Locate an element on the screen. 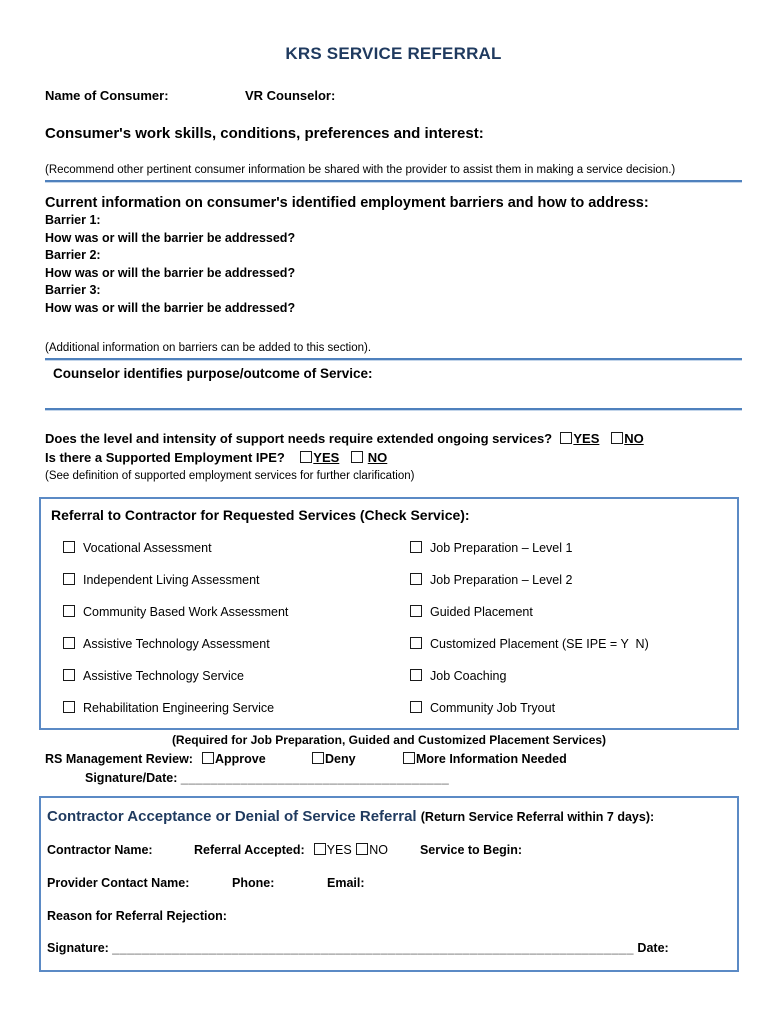  service-assistive-tech-service-checkbox is located at coordinates (69, 675).